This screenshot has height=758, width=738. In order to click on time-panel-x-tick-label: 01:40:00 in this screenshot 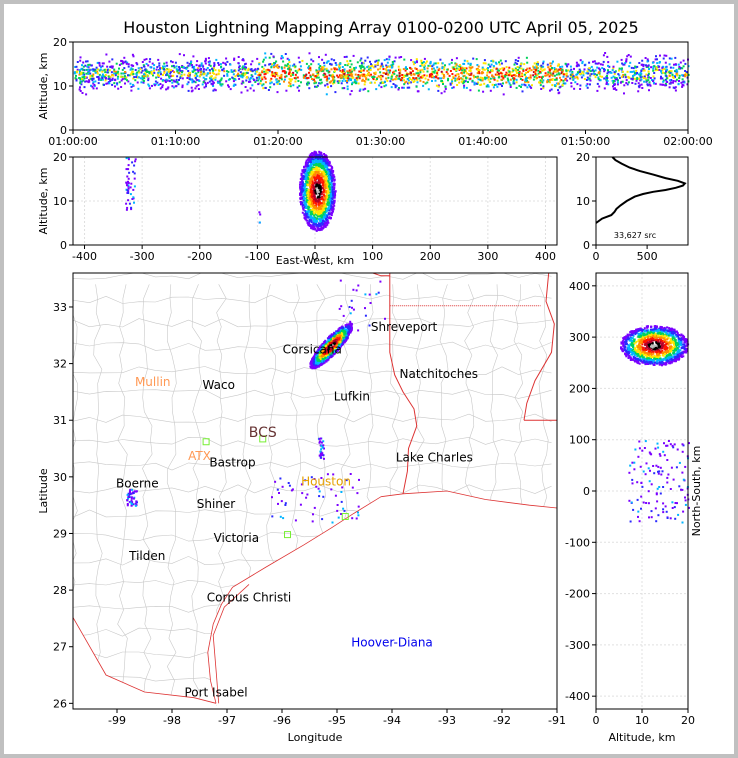, I will do `click(482, 141)`.